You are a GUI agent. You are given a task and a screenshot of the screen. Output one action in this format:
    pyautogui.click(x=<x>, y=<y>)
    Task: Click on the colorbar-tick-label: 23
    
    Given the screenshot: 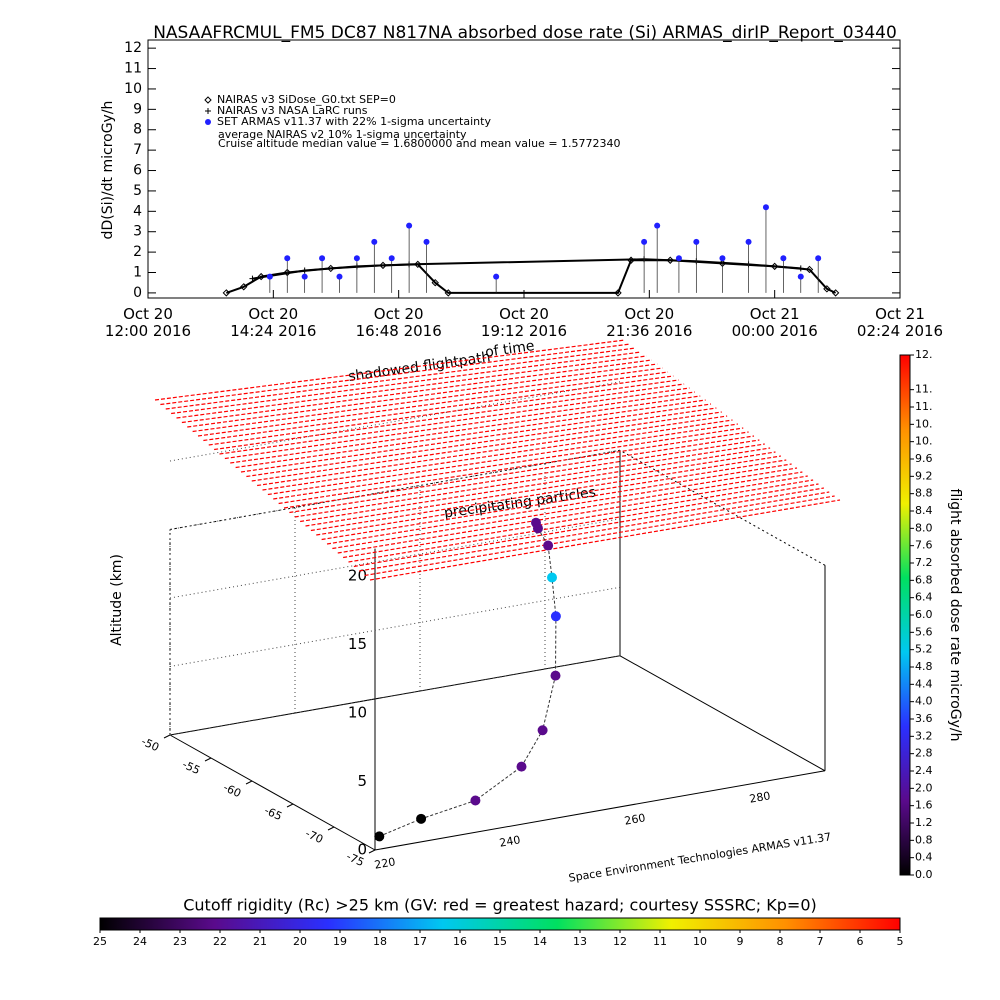 What is the action you would take?
    pyautogui.click(x=180, y=941)
    